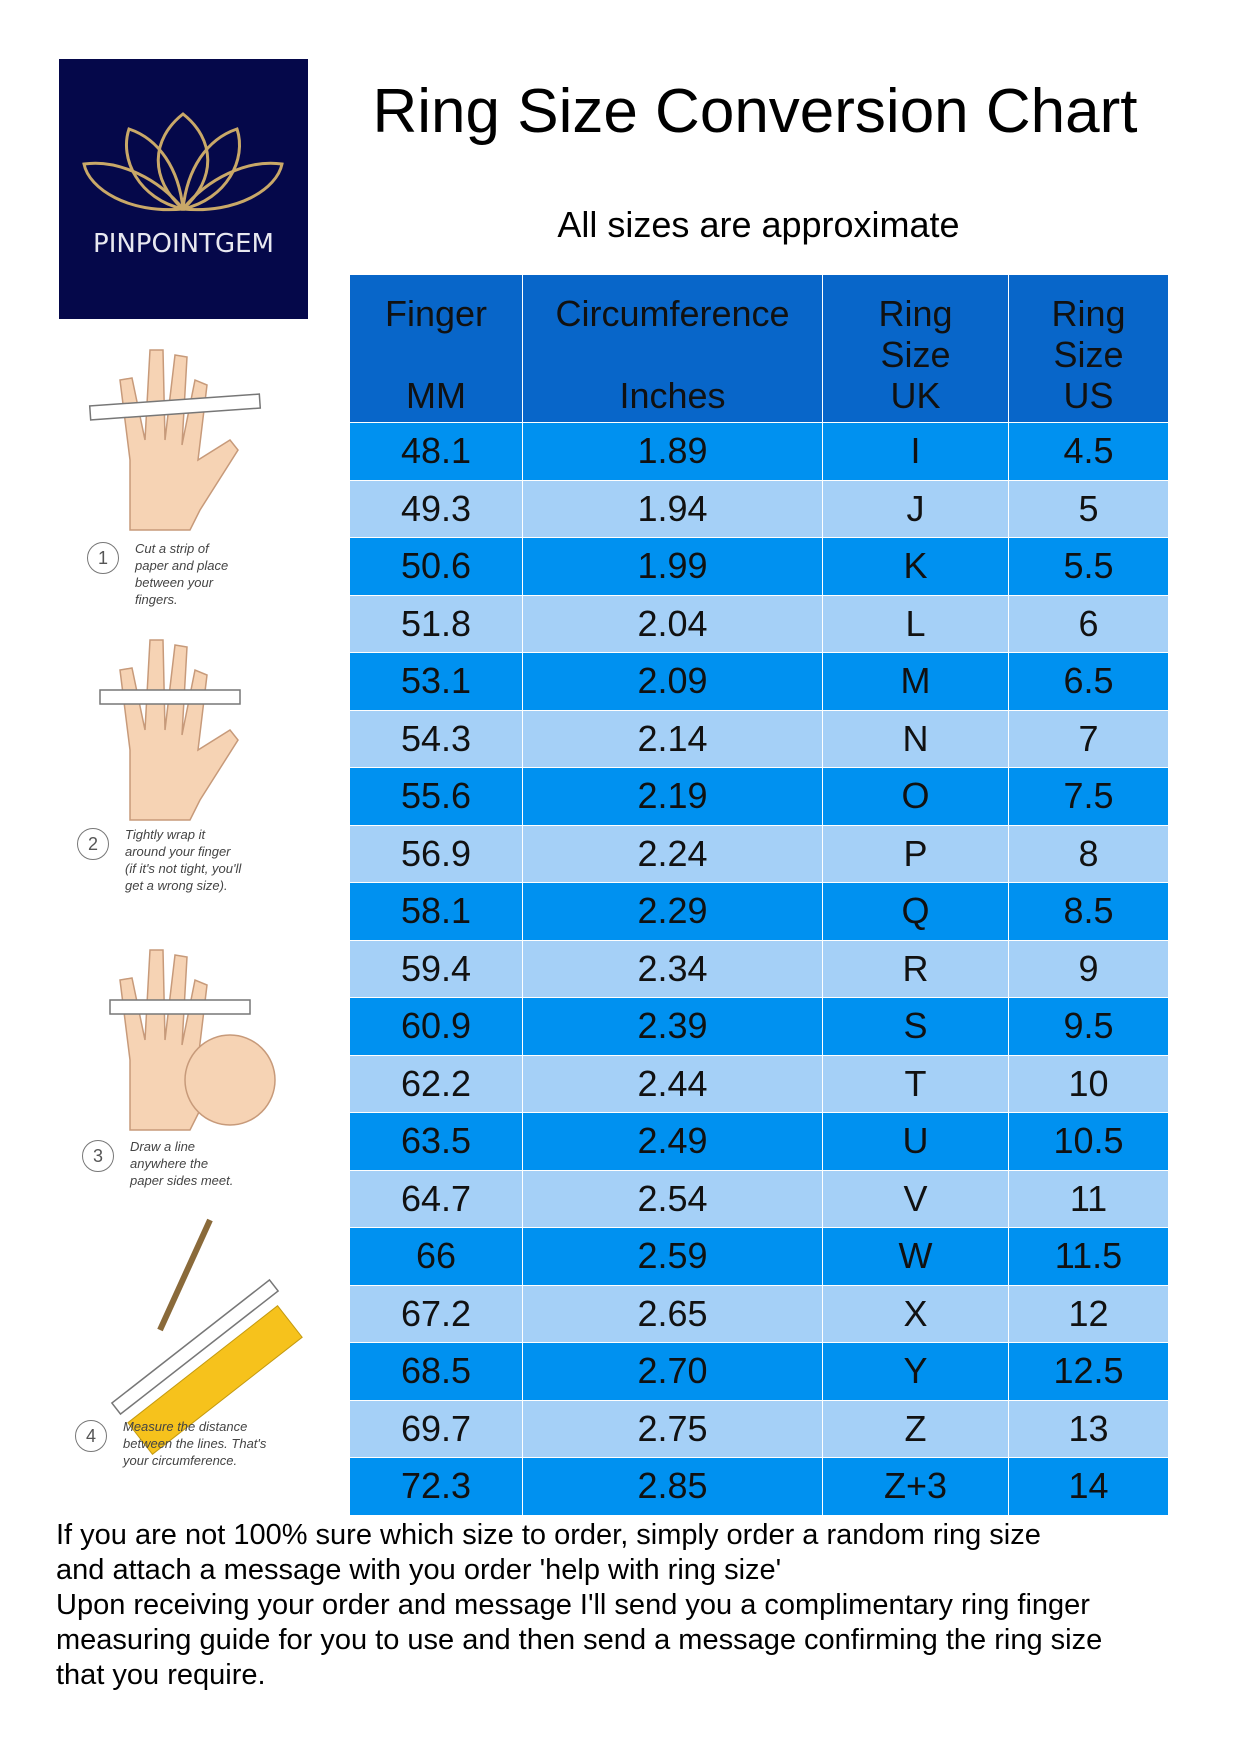 This screenshot has height=1754, width=1239. What do you see at coordinates (1088, 1428) in the screenshot?
I see `table-cell: 13` at bounding box center [1088, 1428].